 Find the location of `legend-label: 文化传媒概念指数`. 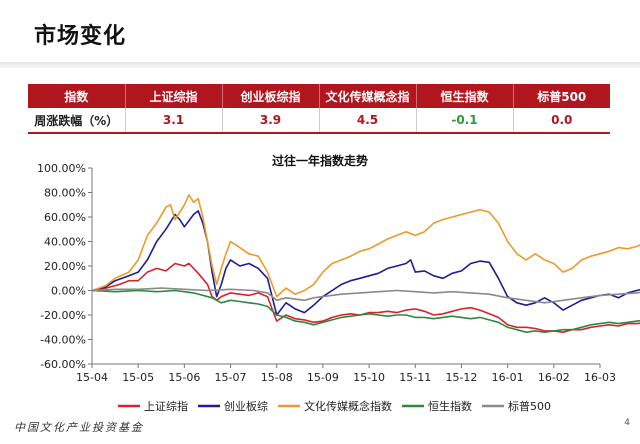

legend-label: 文化传媒概念指数 is located at coordinates (348, 406).